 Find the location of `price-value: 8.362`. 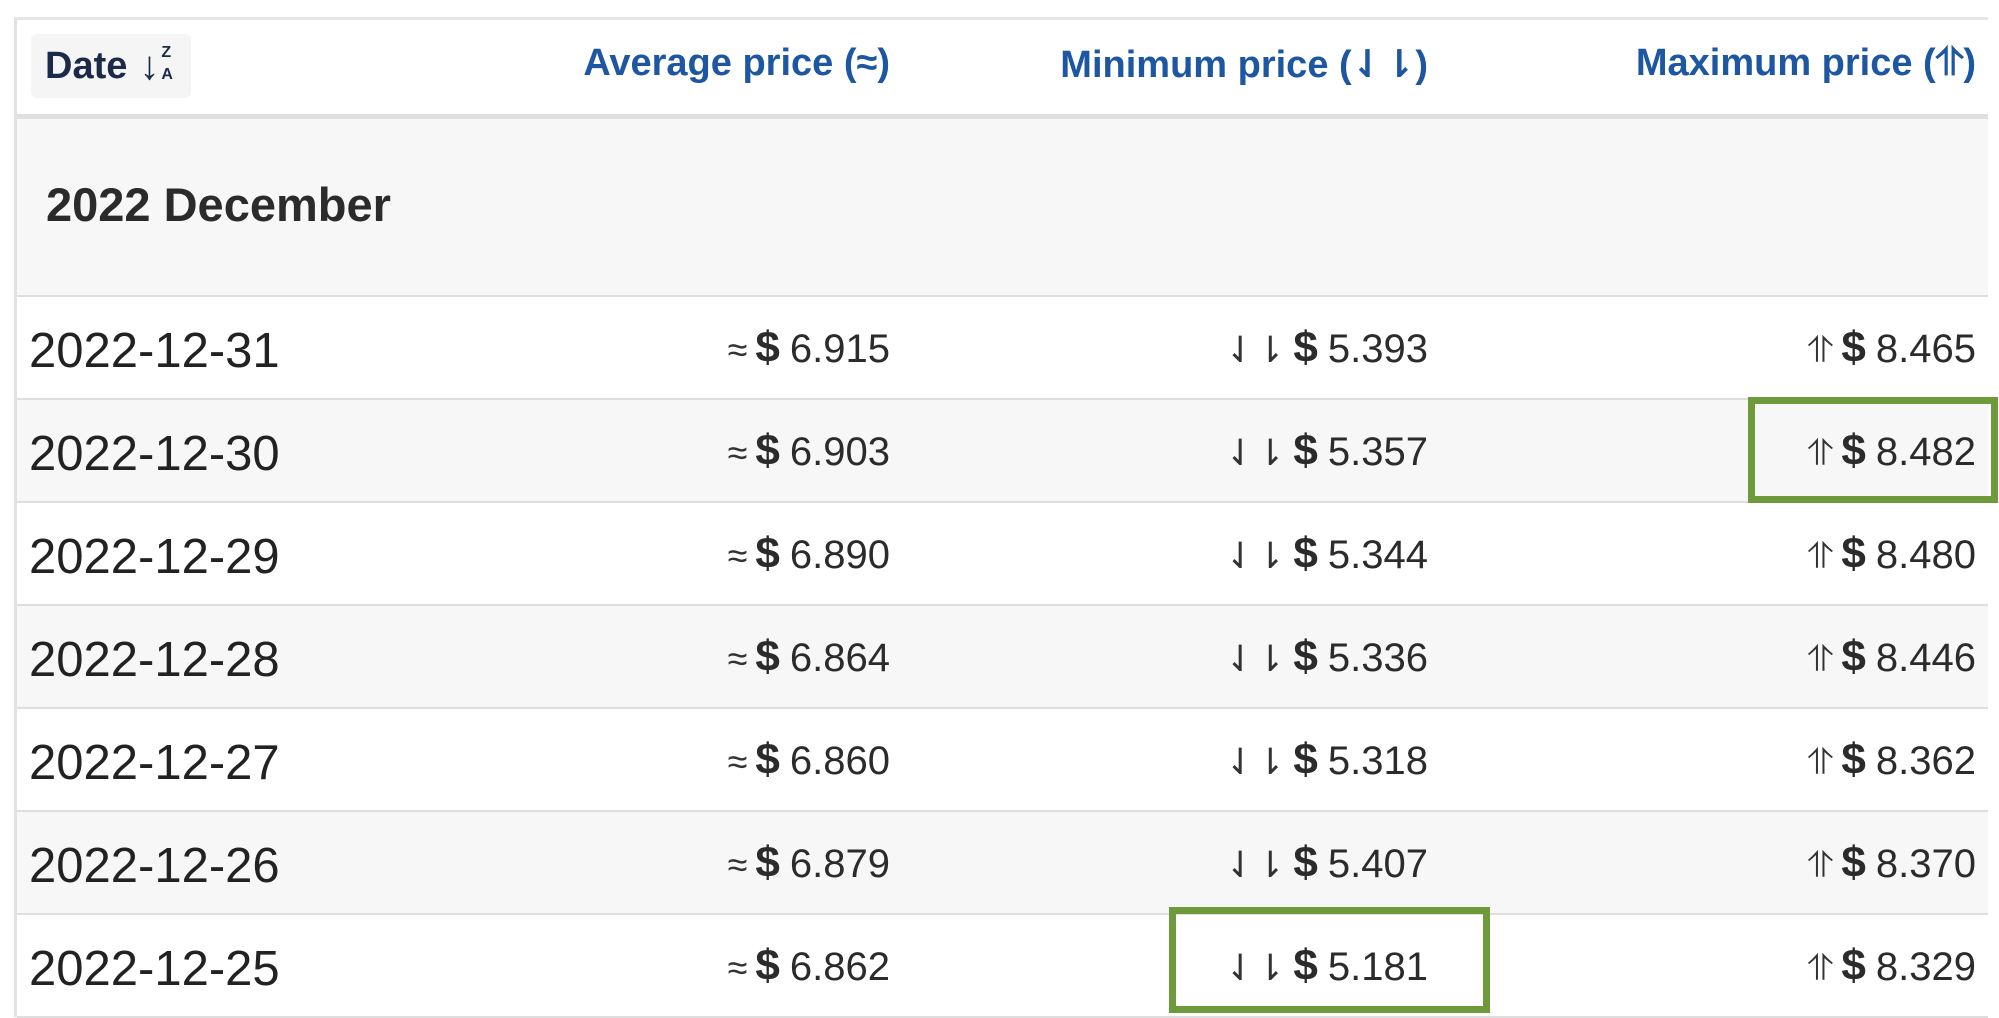

price-value: 8.362 is located at coordinates (1925, 761).